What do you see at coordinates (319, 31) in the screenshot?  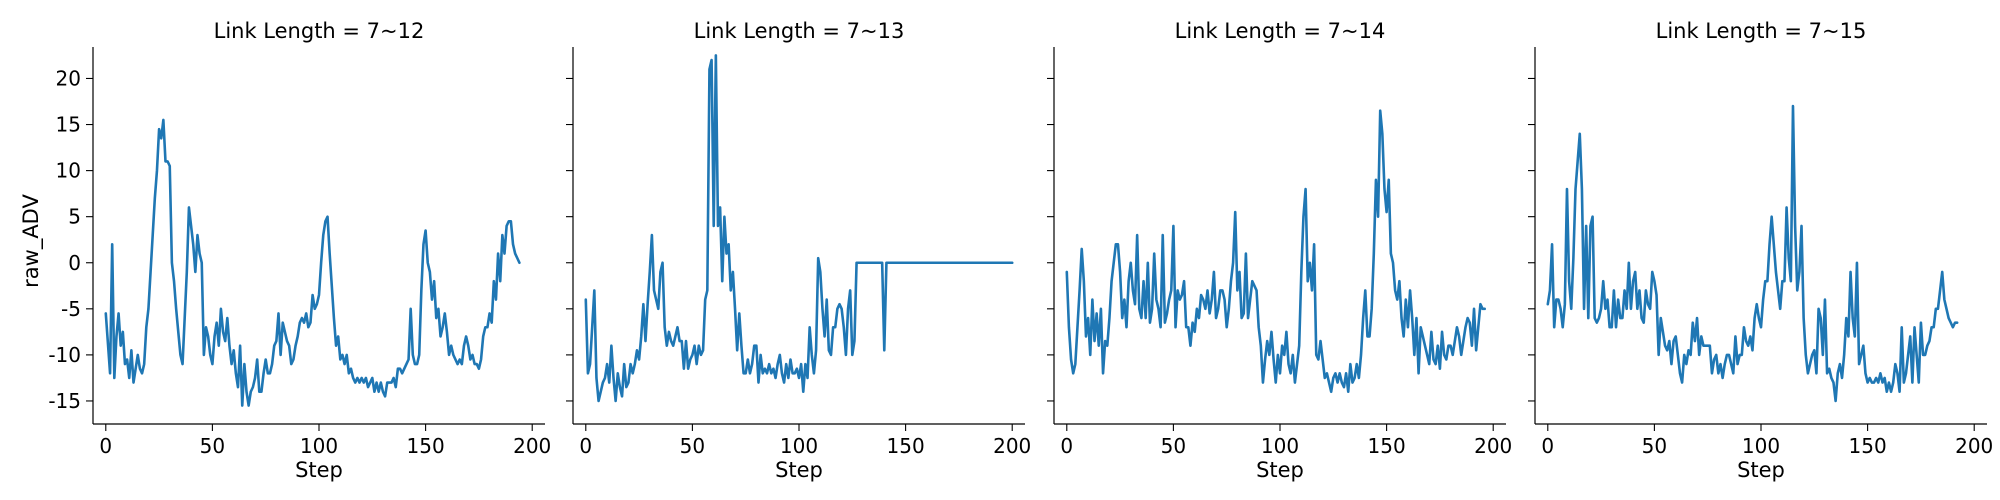 I see `panel-title: Link Length = 7~12` at bounding box center [319, 31].